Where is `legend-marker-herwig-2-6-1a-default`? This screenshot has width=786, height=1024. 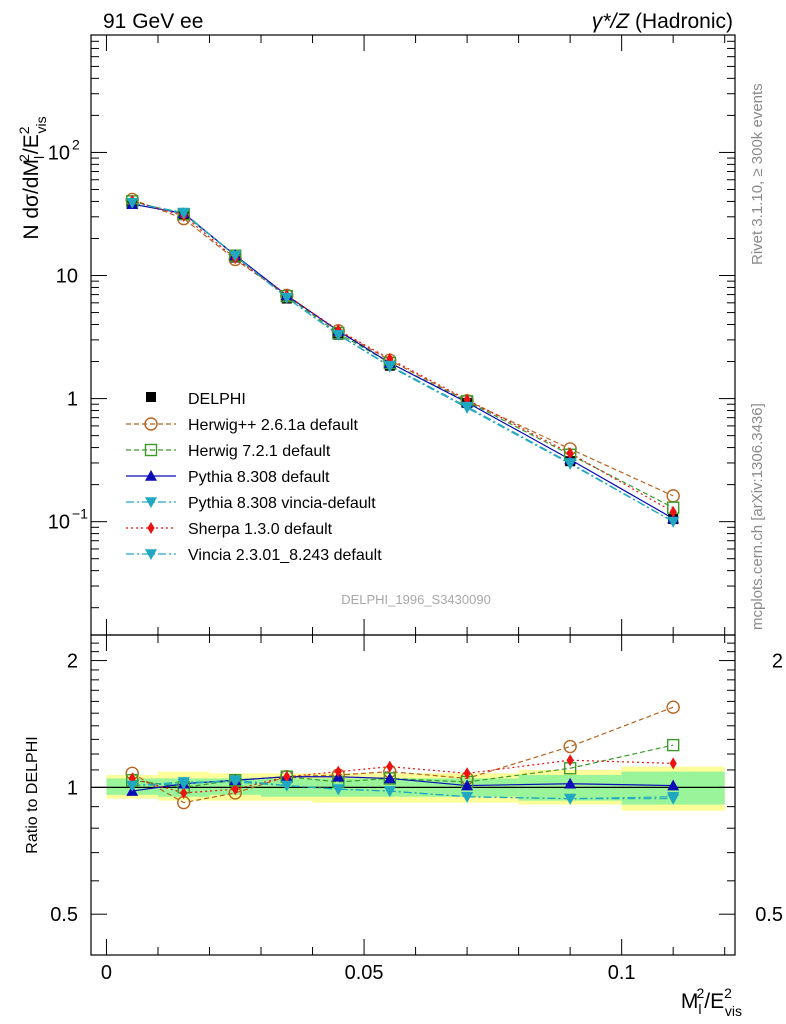 legend-marker-herwig-2-6-1a-default is located at coordinates (151, 424).